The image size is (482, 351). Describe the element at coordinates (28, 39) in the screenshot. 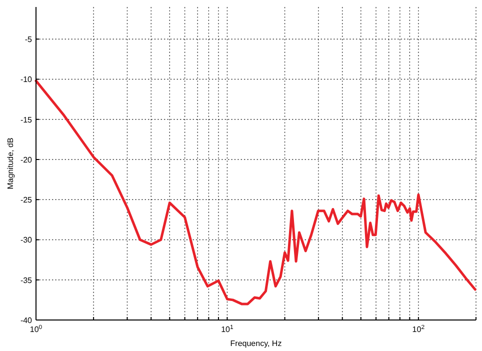

I see `y-tick-label: -5` at that location.